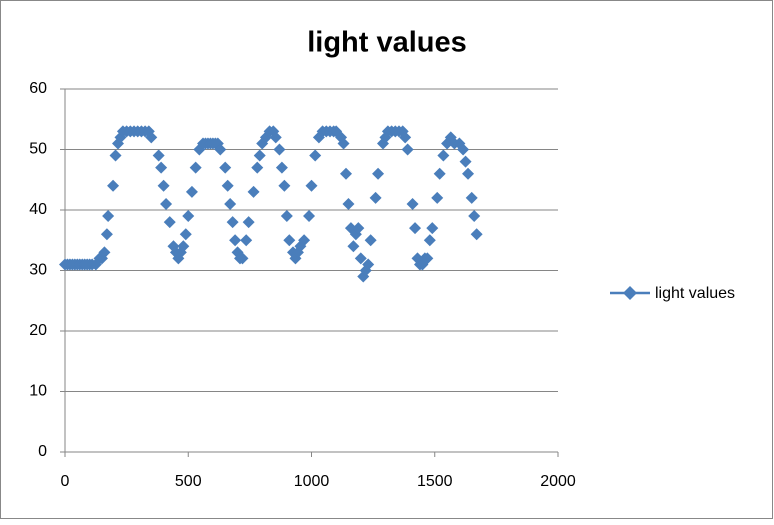 This screenshot has height=525, width=774. What do you see at coordinates (387, 43) in the screenshot?
I see `chart-title: light values` at bounding box center [387, 43].